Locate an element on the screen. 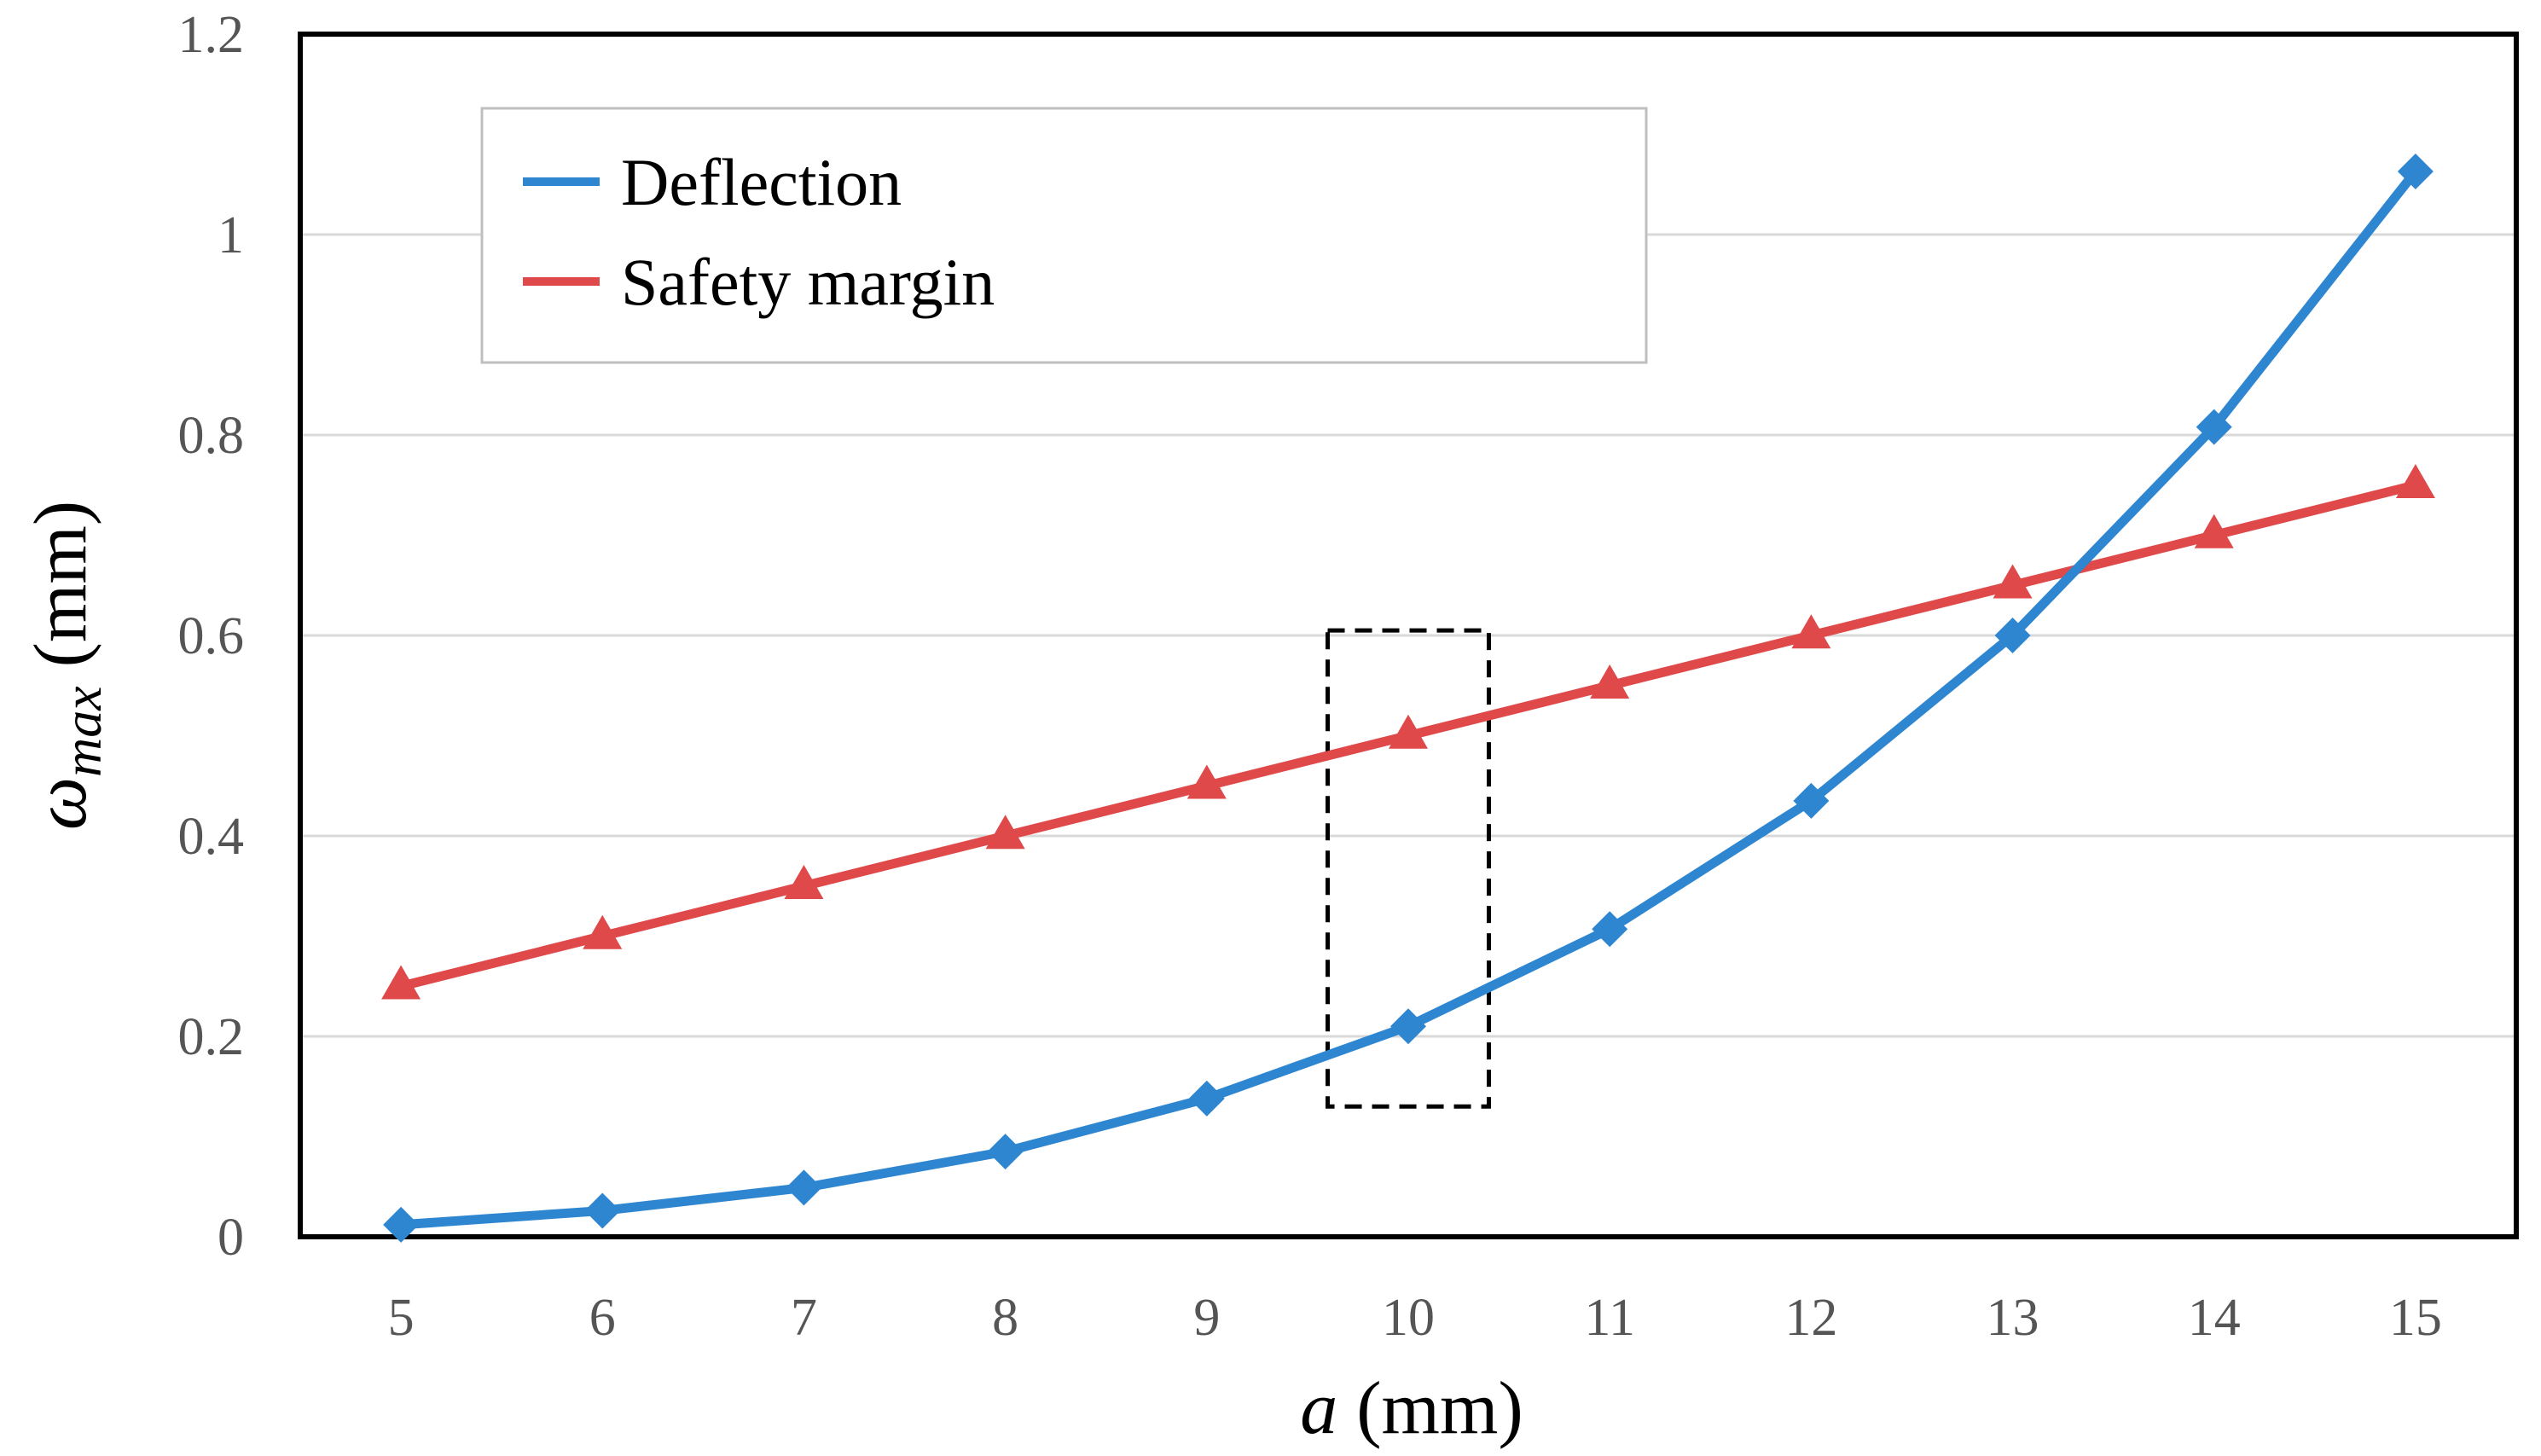 The image size is (2541, 1456). x-tick-label: 11 is located at coordinates (1610, 1318).